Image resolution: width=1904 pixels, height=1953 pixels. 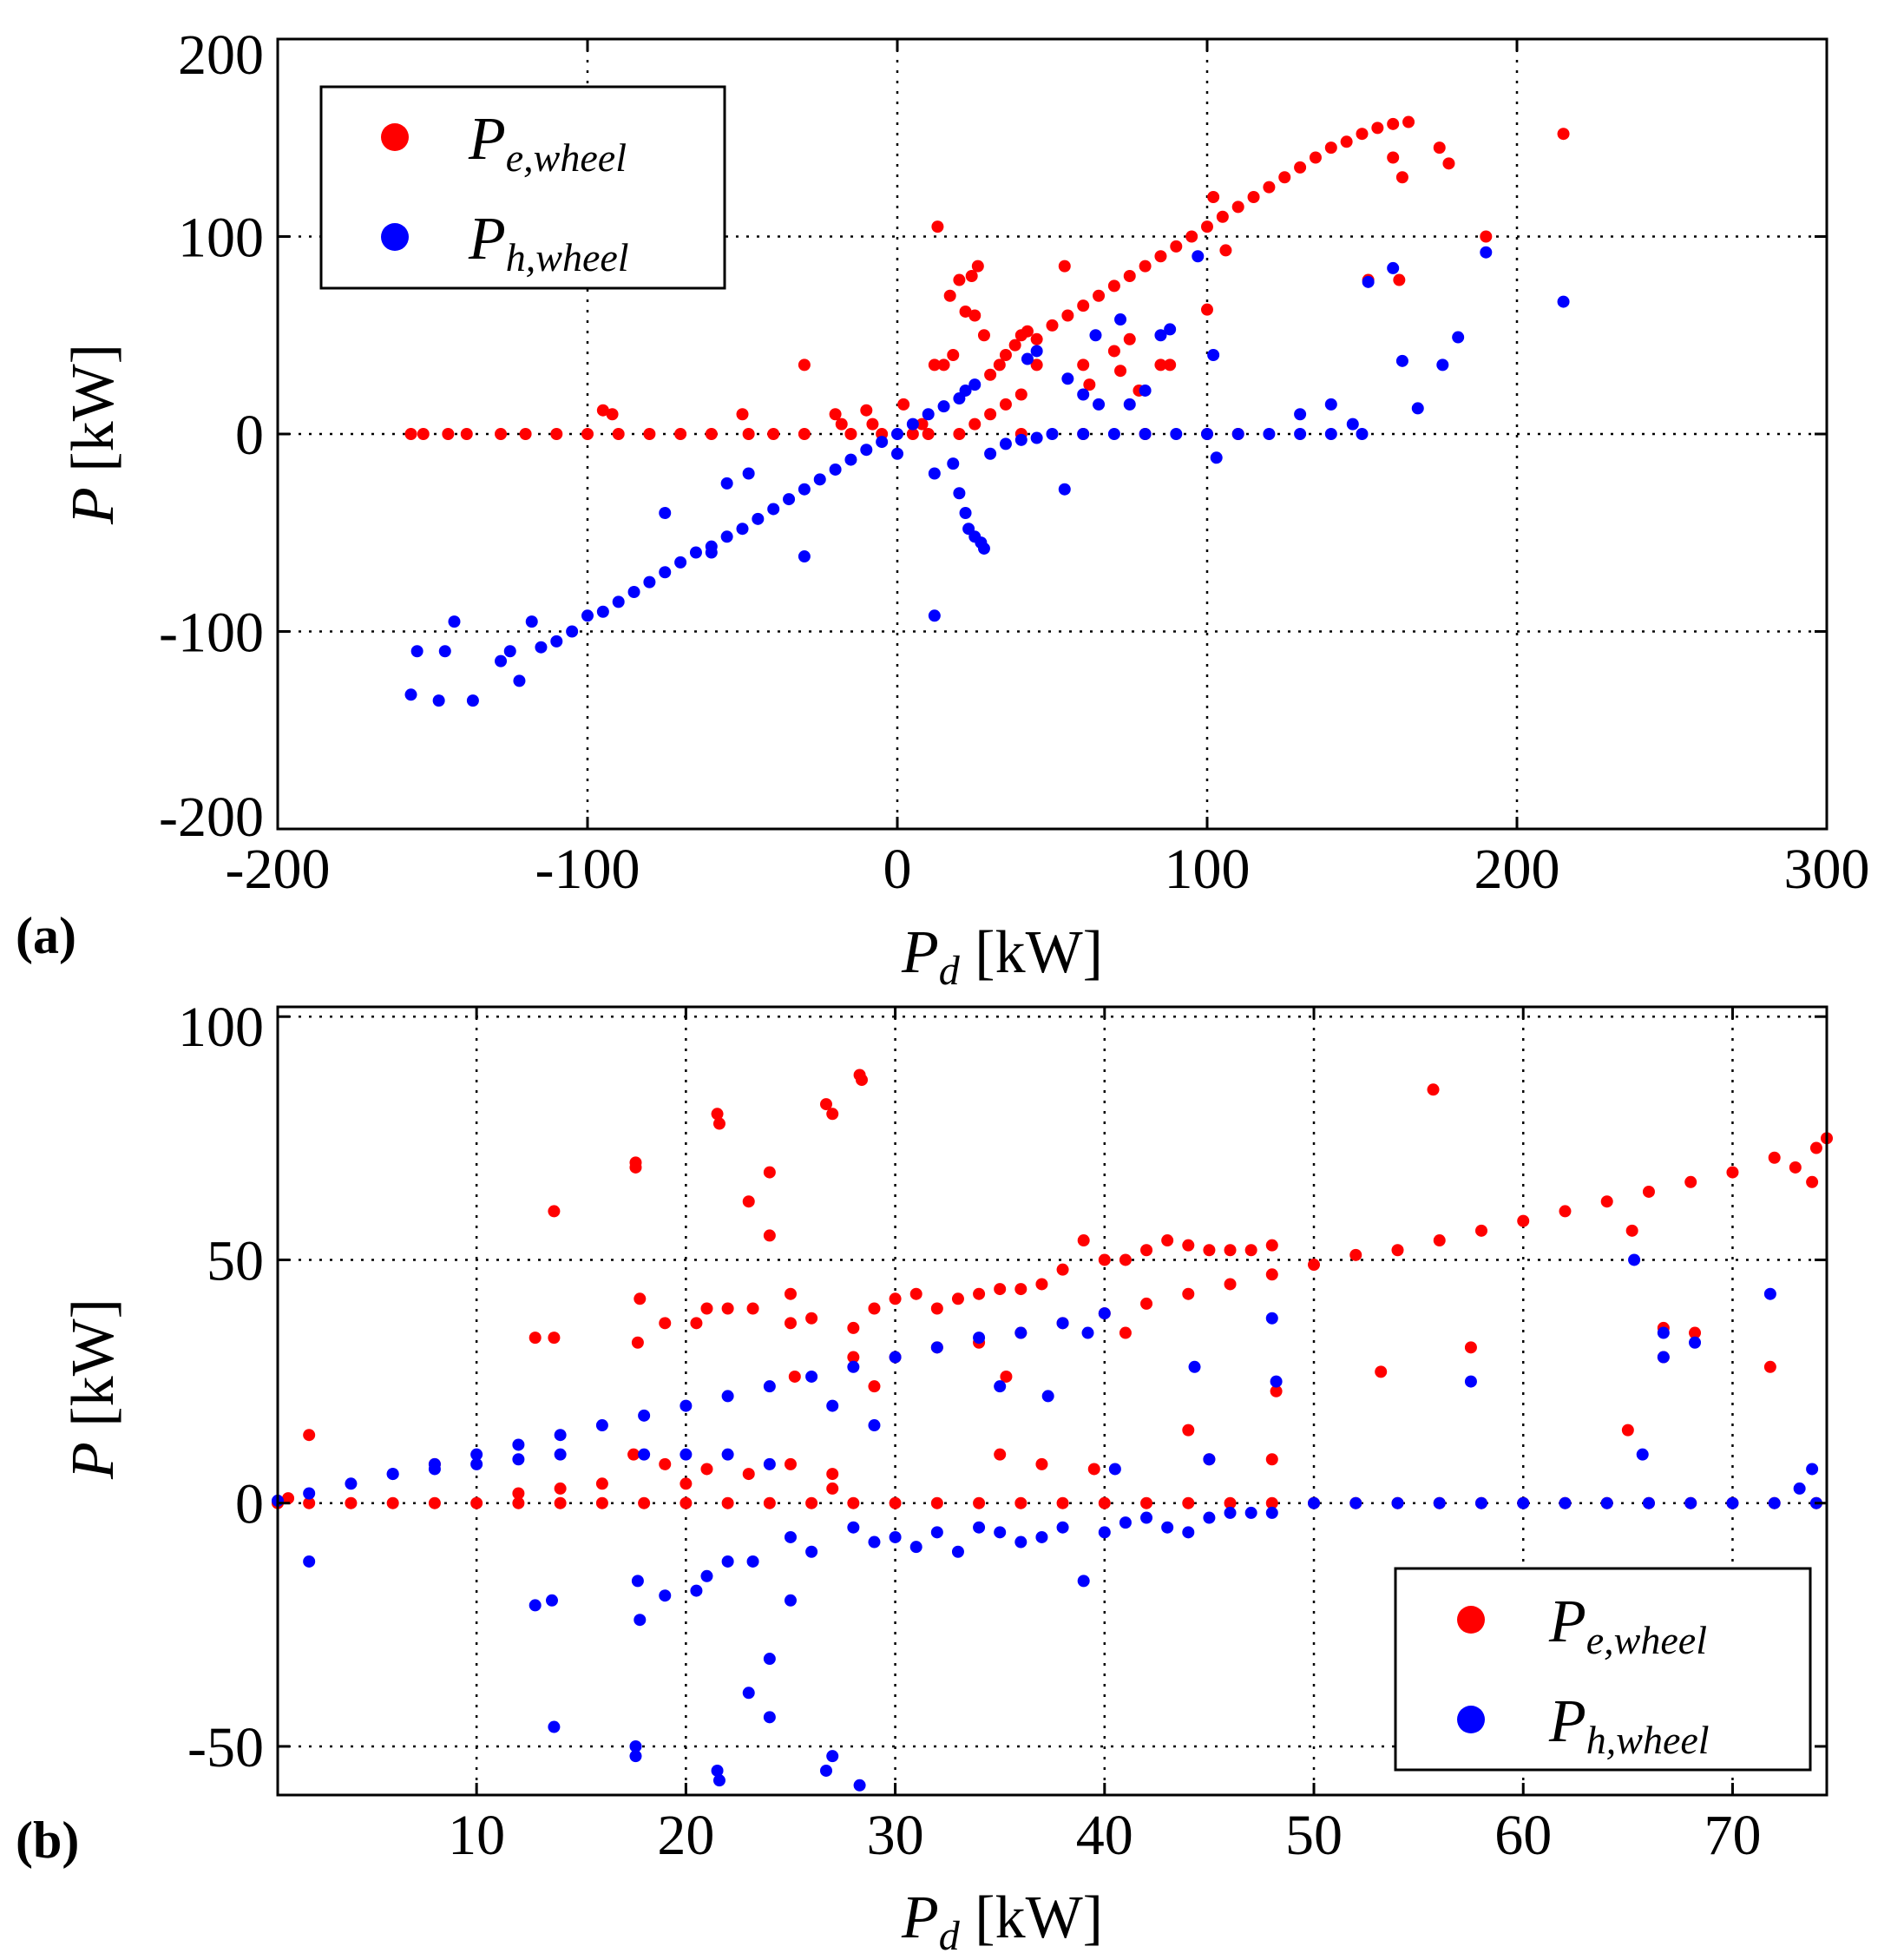 I want to click on y-tick-label: -200, so click(x=211, y=817).